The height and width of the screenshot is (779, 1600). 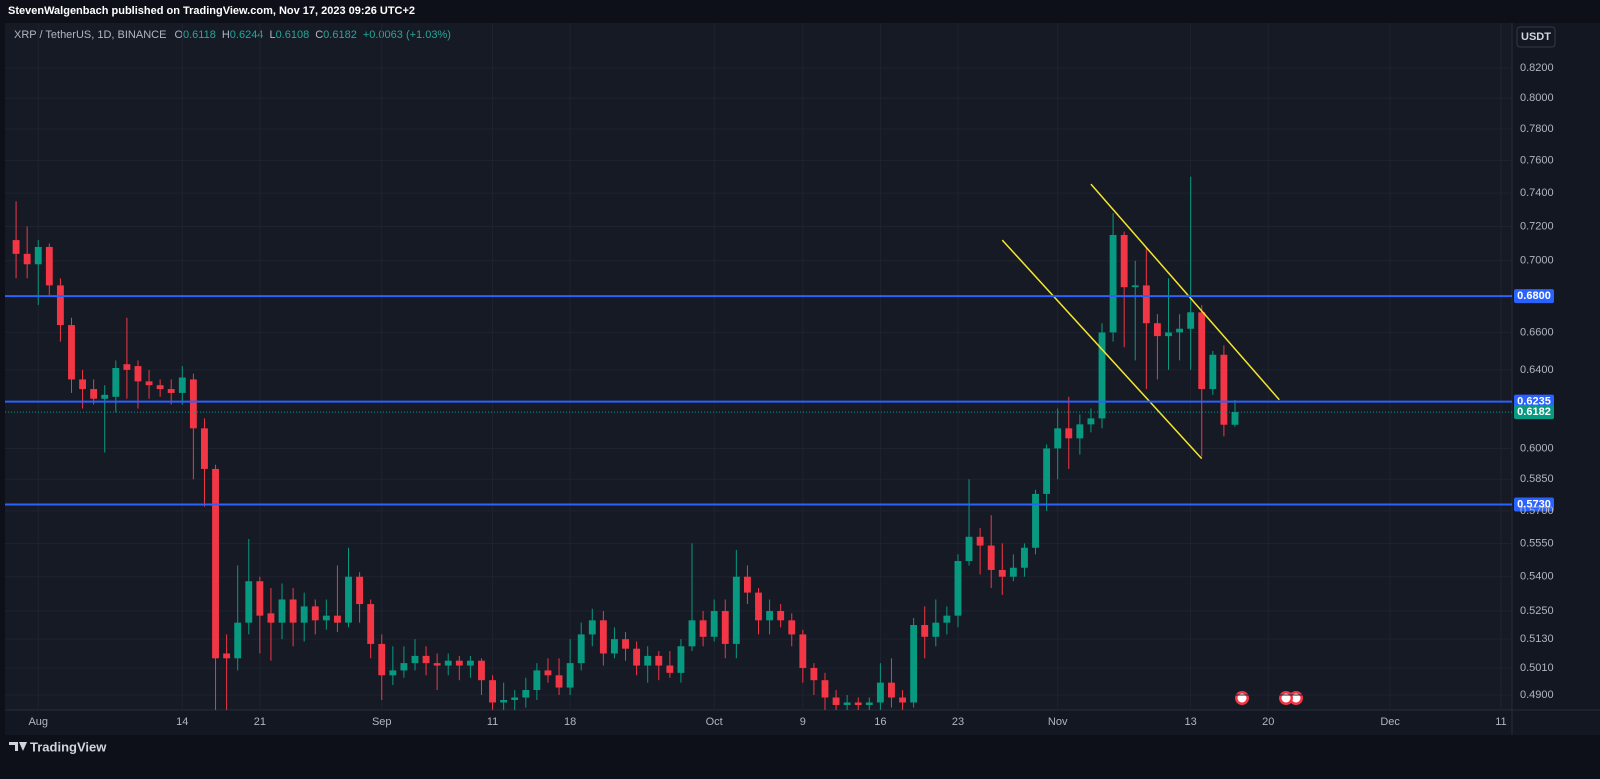 What do you see at coordinates (260, 722) in the screenshot?
I see `x-tick-label: 21` at bounding box center [260, 722].